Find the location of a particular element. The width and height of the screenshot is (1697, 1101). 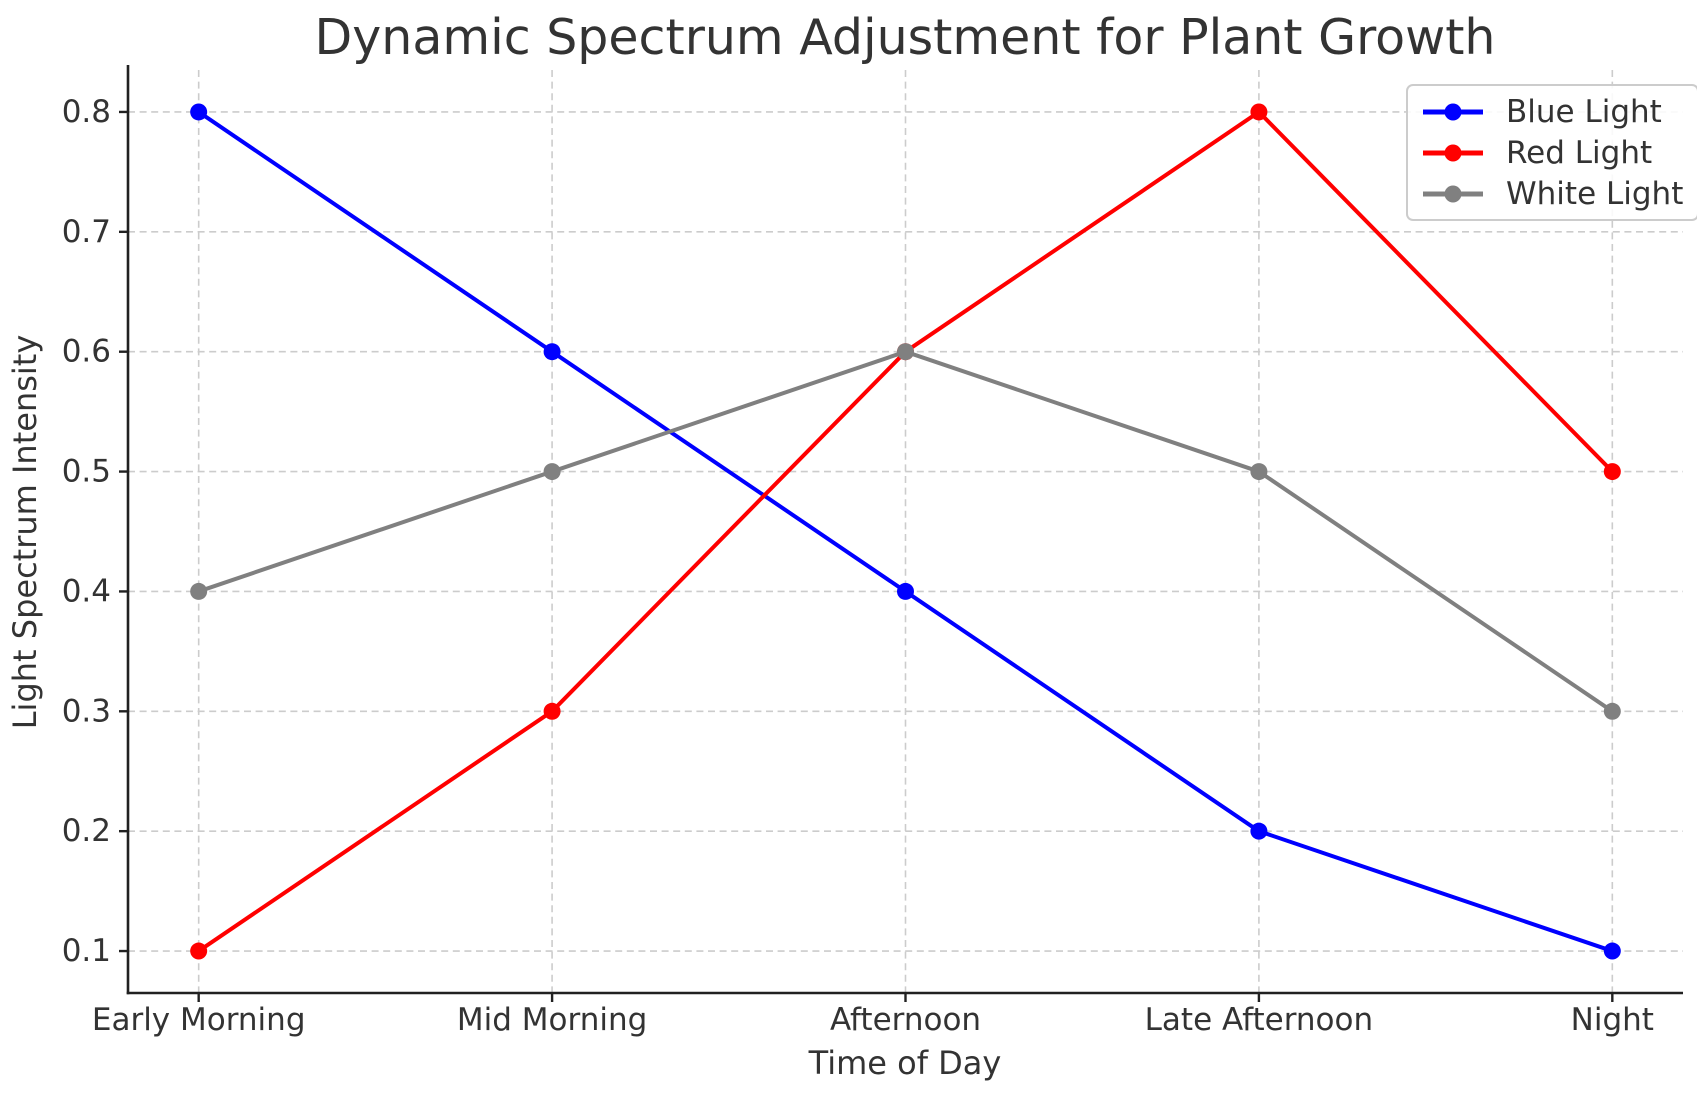

y-axis-label: Light Spectrum Intensity is located at coordinates (25, 532).